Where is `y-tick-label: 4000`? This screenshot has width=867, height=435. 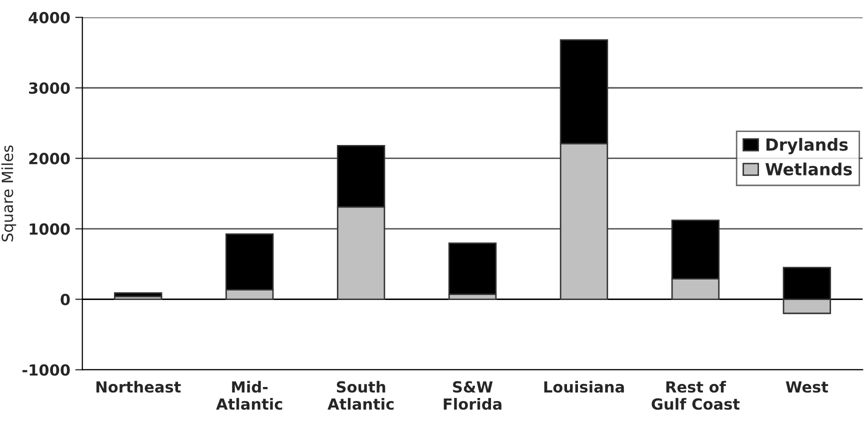
y-tick-label: 4000 is located at coordinates (49, 18).